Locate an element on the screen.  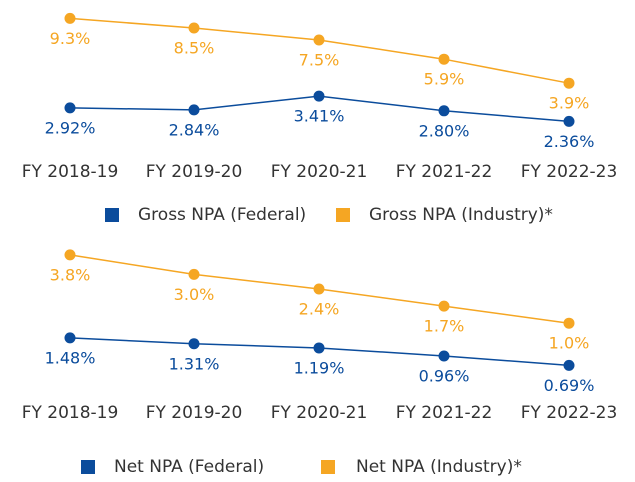
data-label: 7.5% is located at coordinates (319, 60).